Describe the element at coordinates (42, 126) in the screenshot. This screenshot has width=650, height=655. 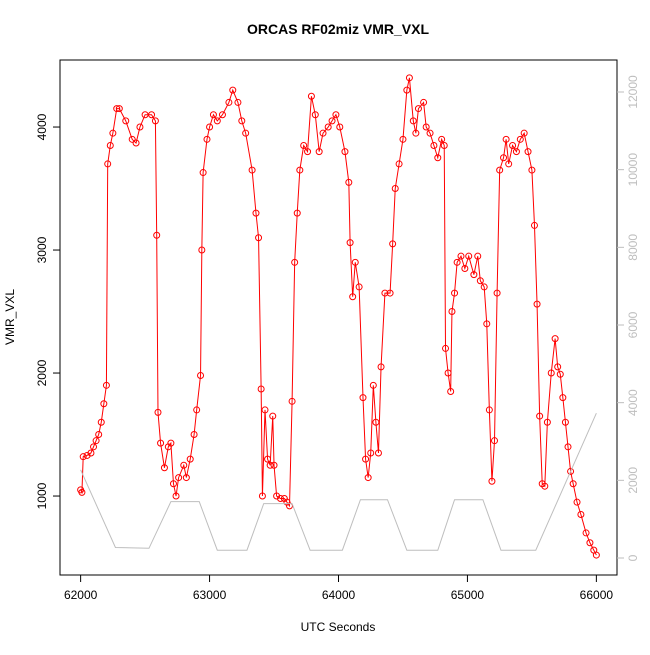
I see `y-tick-label: 4000` at that location.